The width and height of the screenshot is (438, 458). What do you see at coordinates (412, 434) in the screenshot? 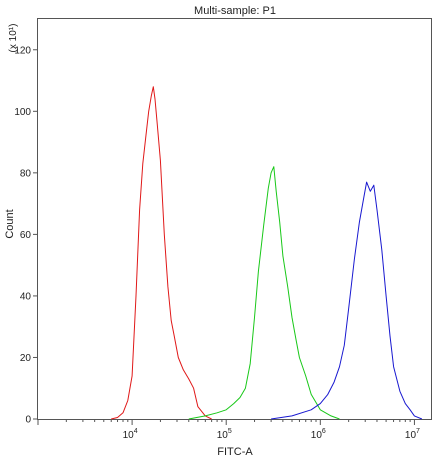
I see `x-tick-label: 10⁷` at bounding box center [412, 434].